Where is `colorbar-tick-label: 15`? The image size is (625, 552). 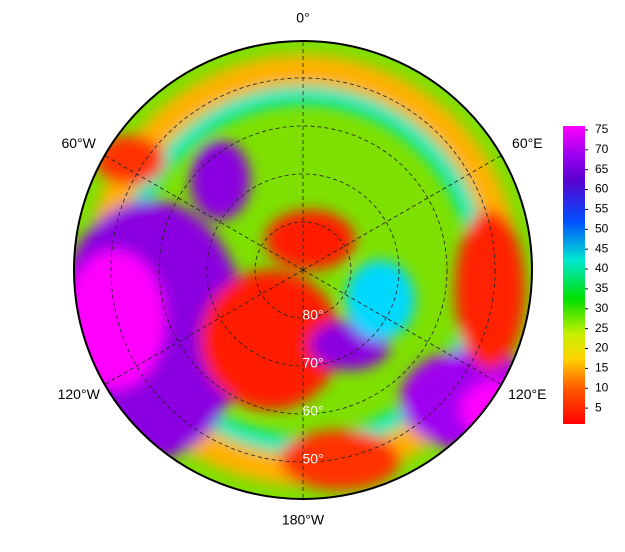 colorbar-tick-label: 15 is located at coordinates (602, 368).